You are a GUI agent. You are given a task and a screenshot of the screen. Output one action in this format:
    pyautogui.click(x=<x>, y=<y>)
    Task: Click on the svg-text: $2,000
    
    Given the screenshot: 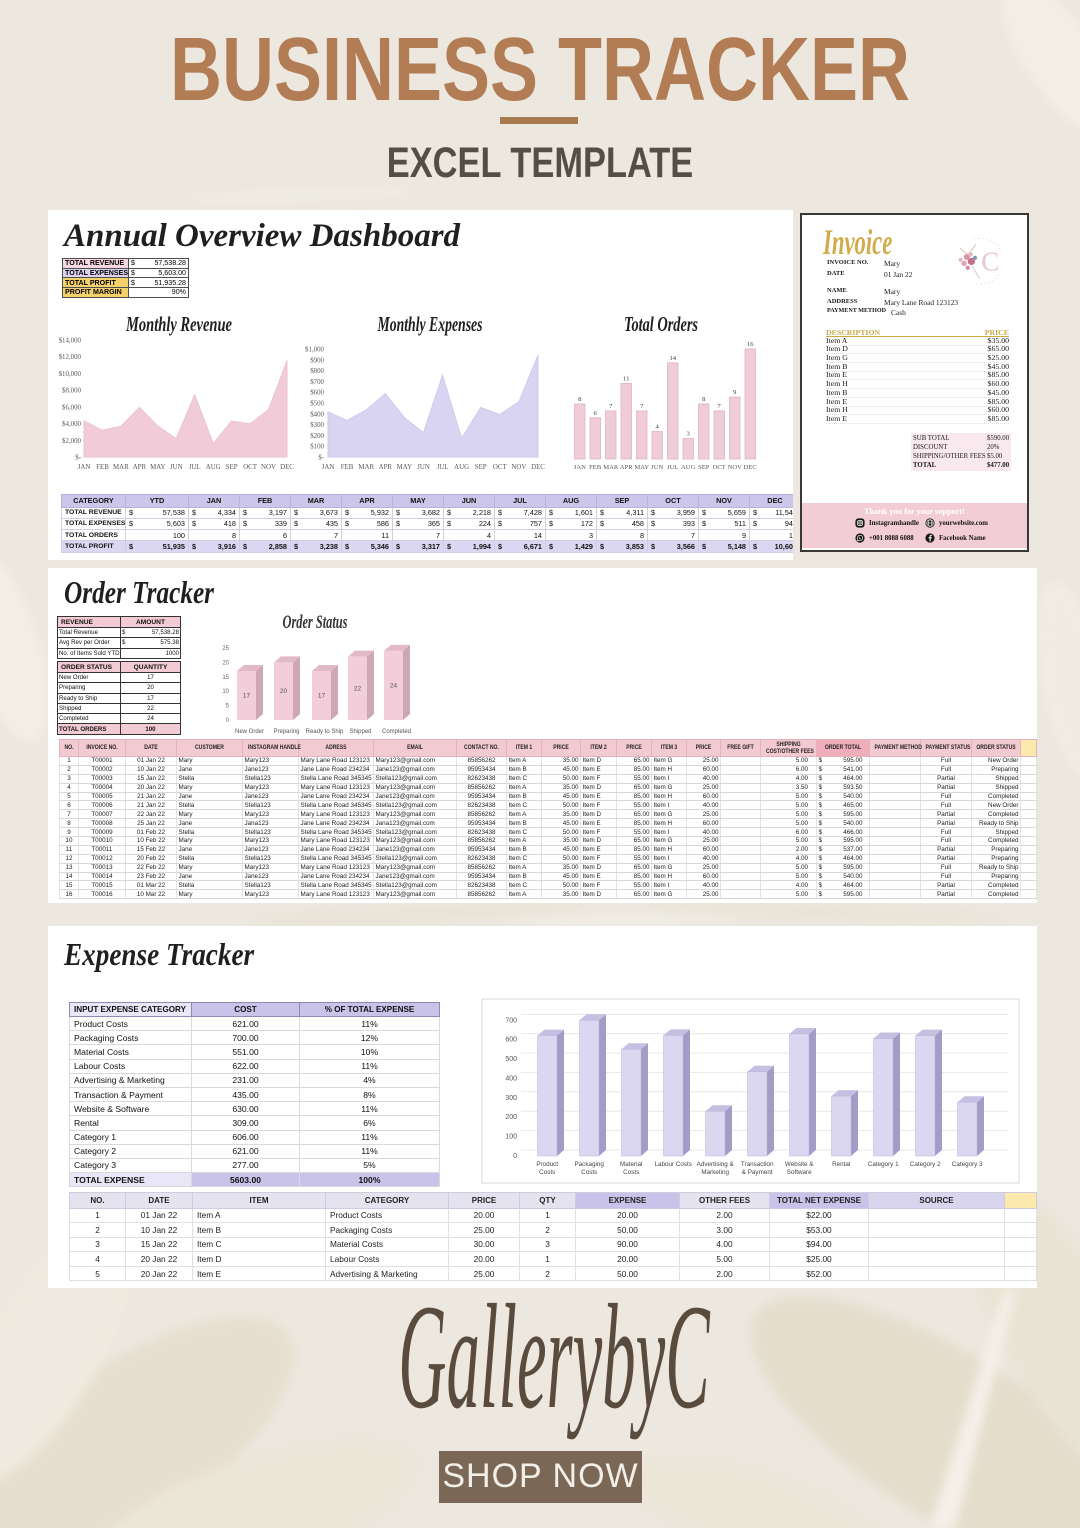 What is the action you would take?
    pyautogui.click(x=72, y=441)
    